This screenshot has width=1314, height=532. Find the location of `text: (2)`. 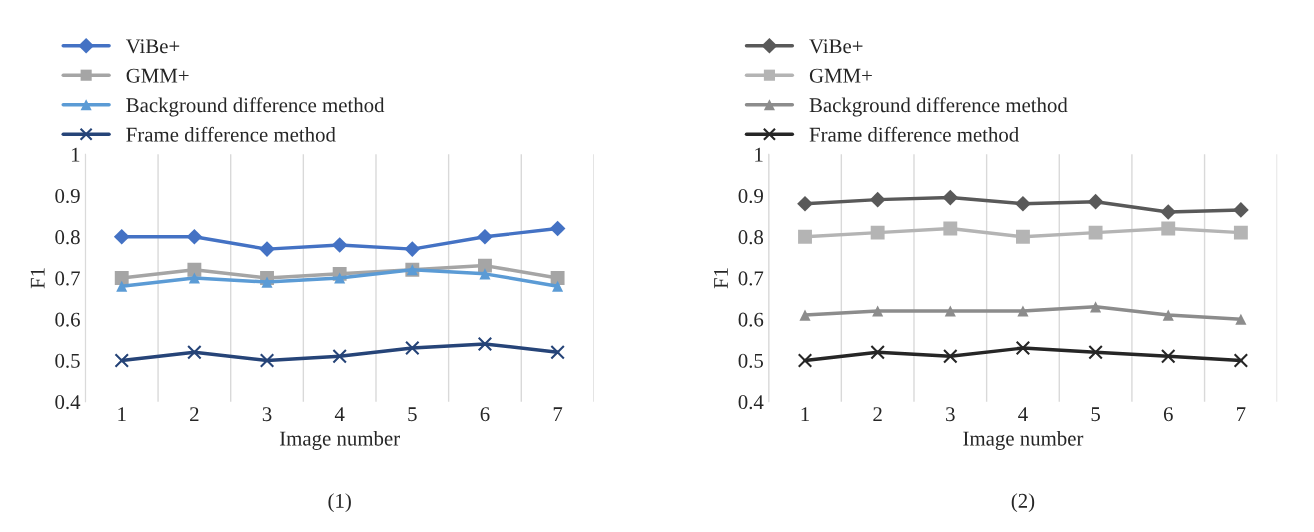

text: (2) is located at coordinates (1023, 503).